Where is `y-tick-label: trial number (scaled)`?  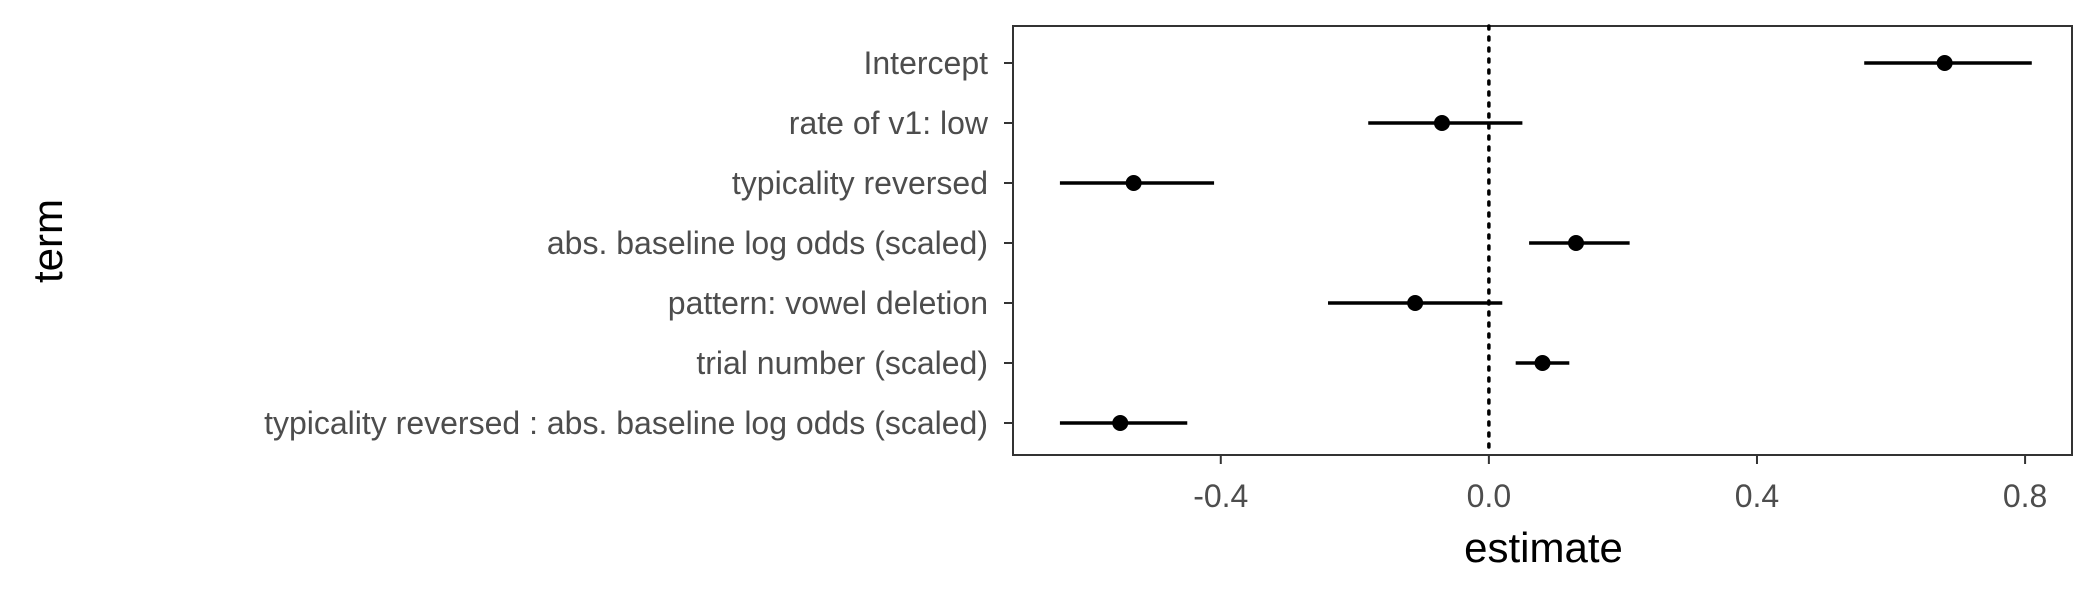 y-tick-label: trial number (scaled) is located at coordinates (842, 363).